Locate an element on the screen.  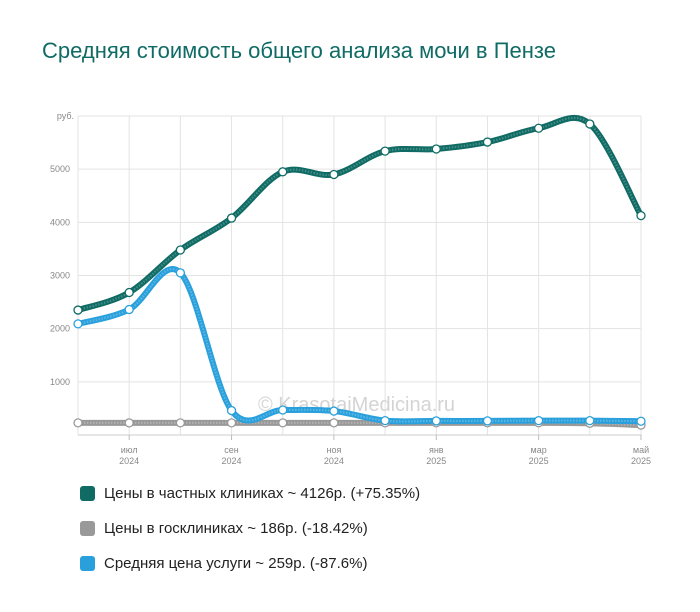
legend-item: Средняя цена услуги ~ 259р. (-87.6%) is located at coordinates (250, 563).